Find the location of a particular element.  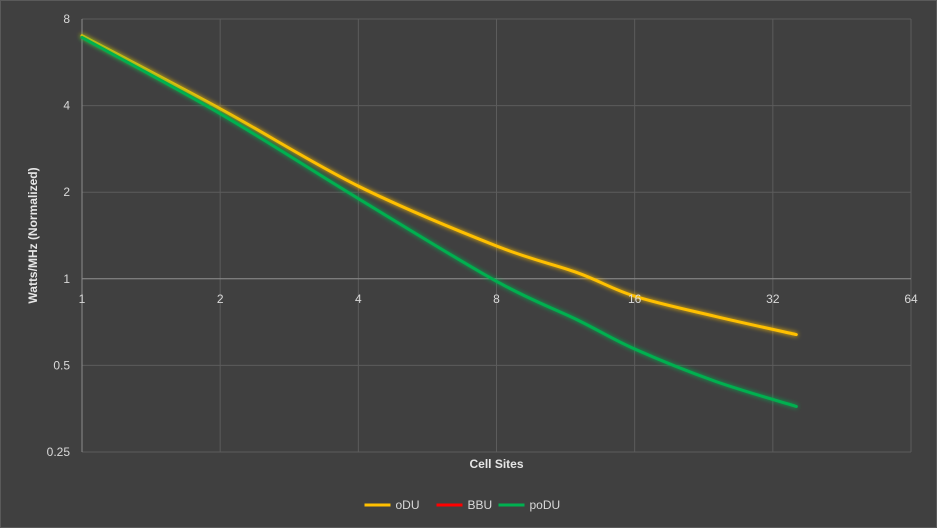

legend-item-podu: poDU is located at coordinates (529, 505).